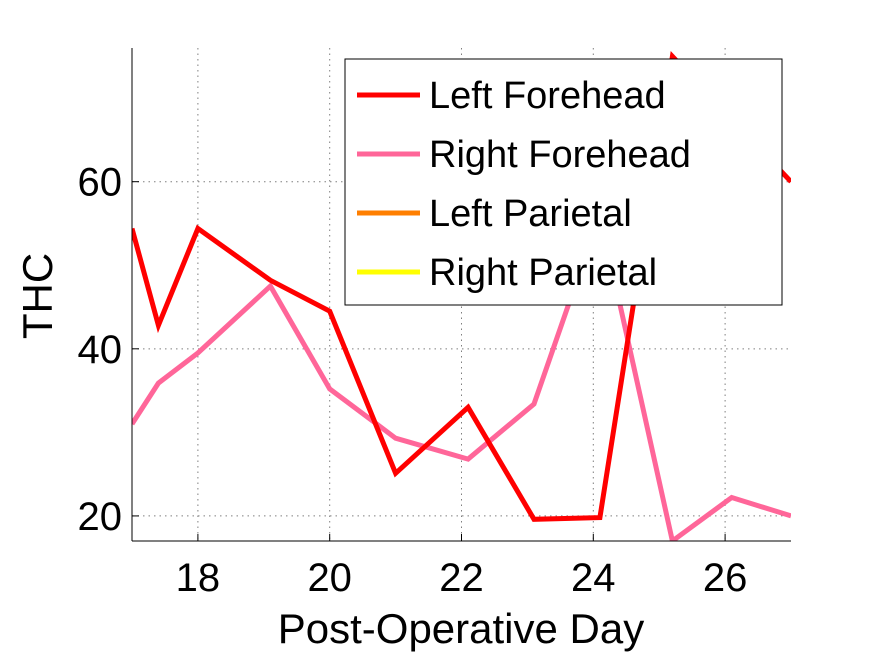 This screenshot has height=656, width=875. Describe the element at coordinates (560, 155) in the screenshot. I see `legend-label-right-forehead: Right Forehead` at that location.